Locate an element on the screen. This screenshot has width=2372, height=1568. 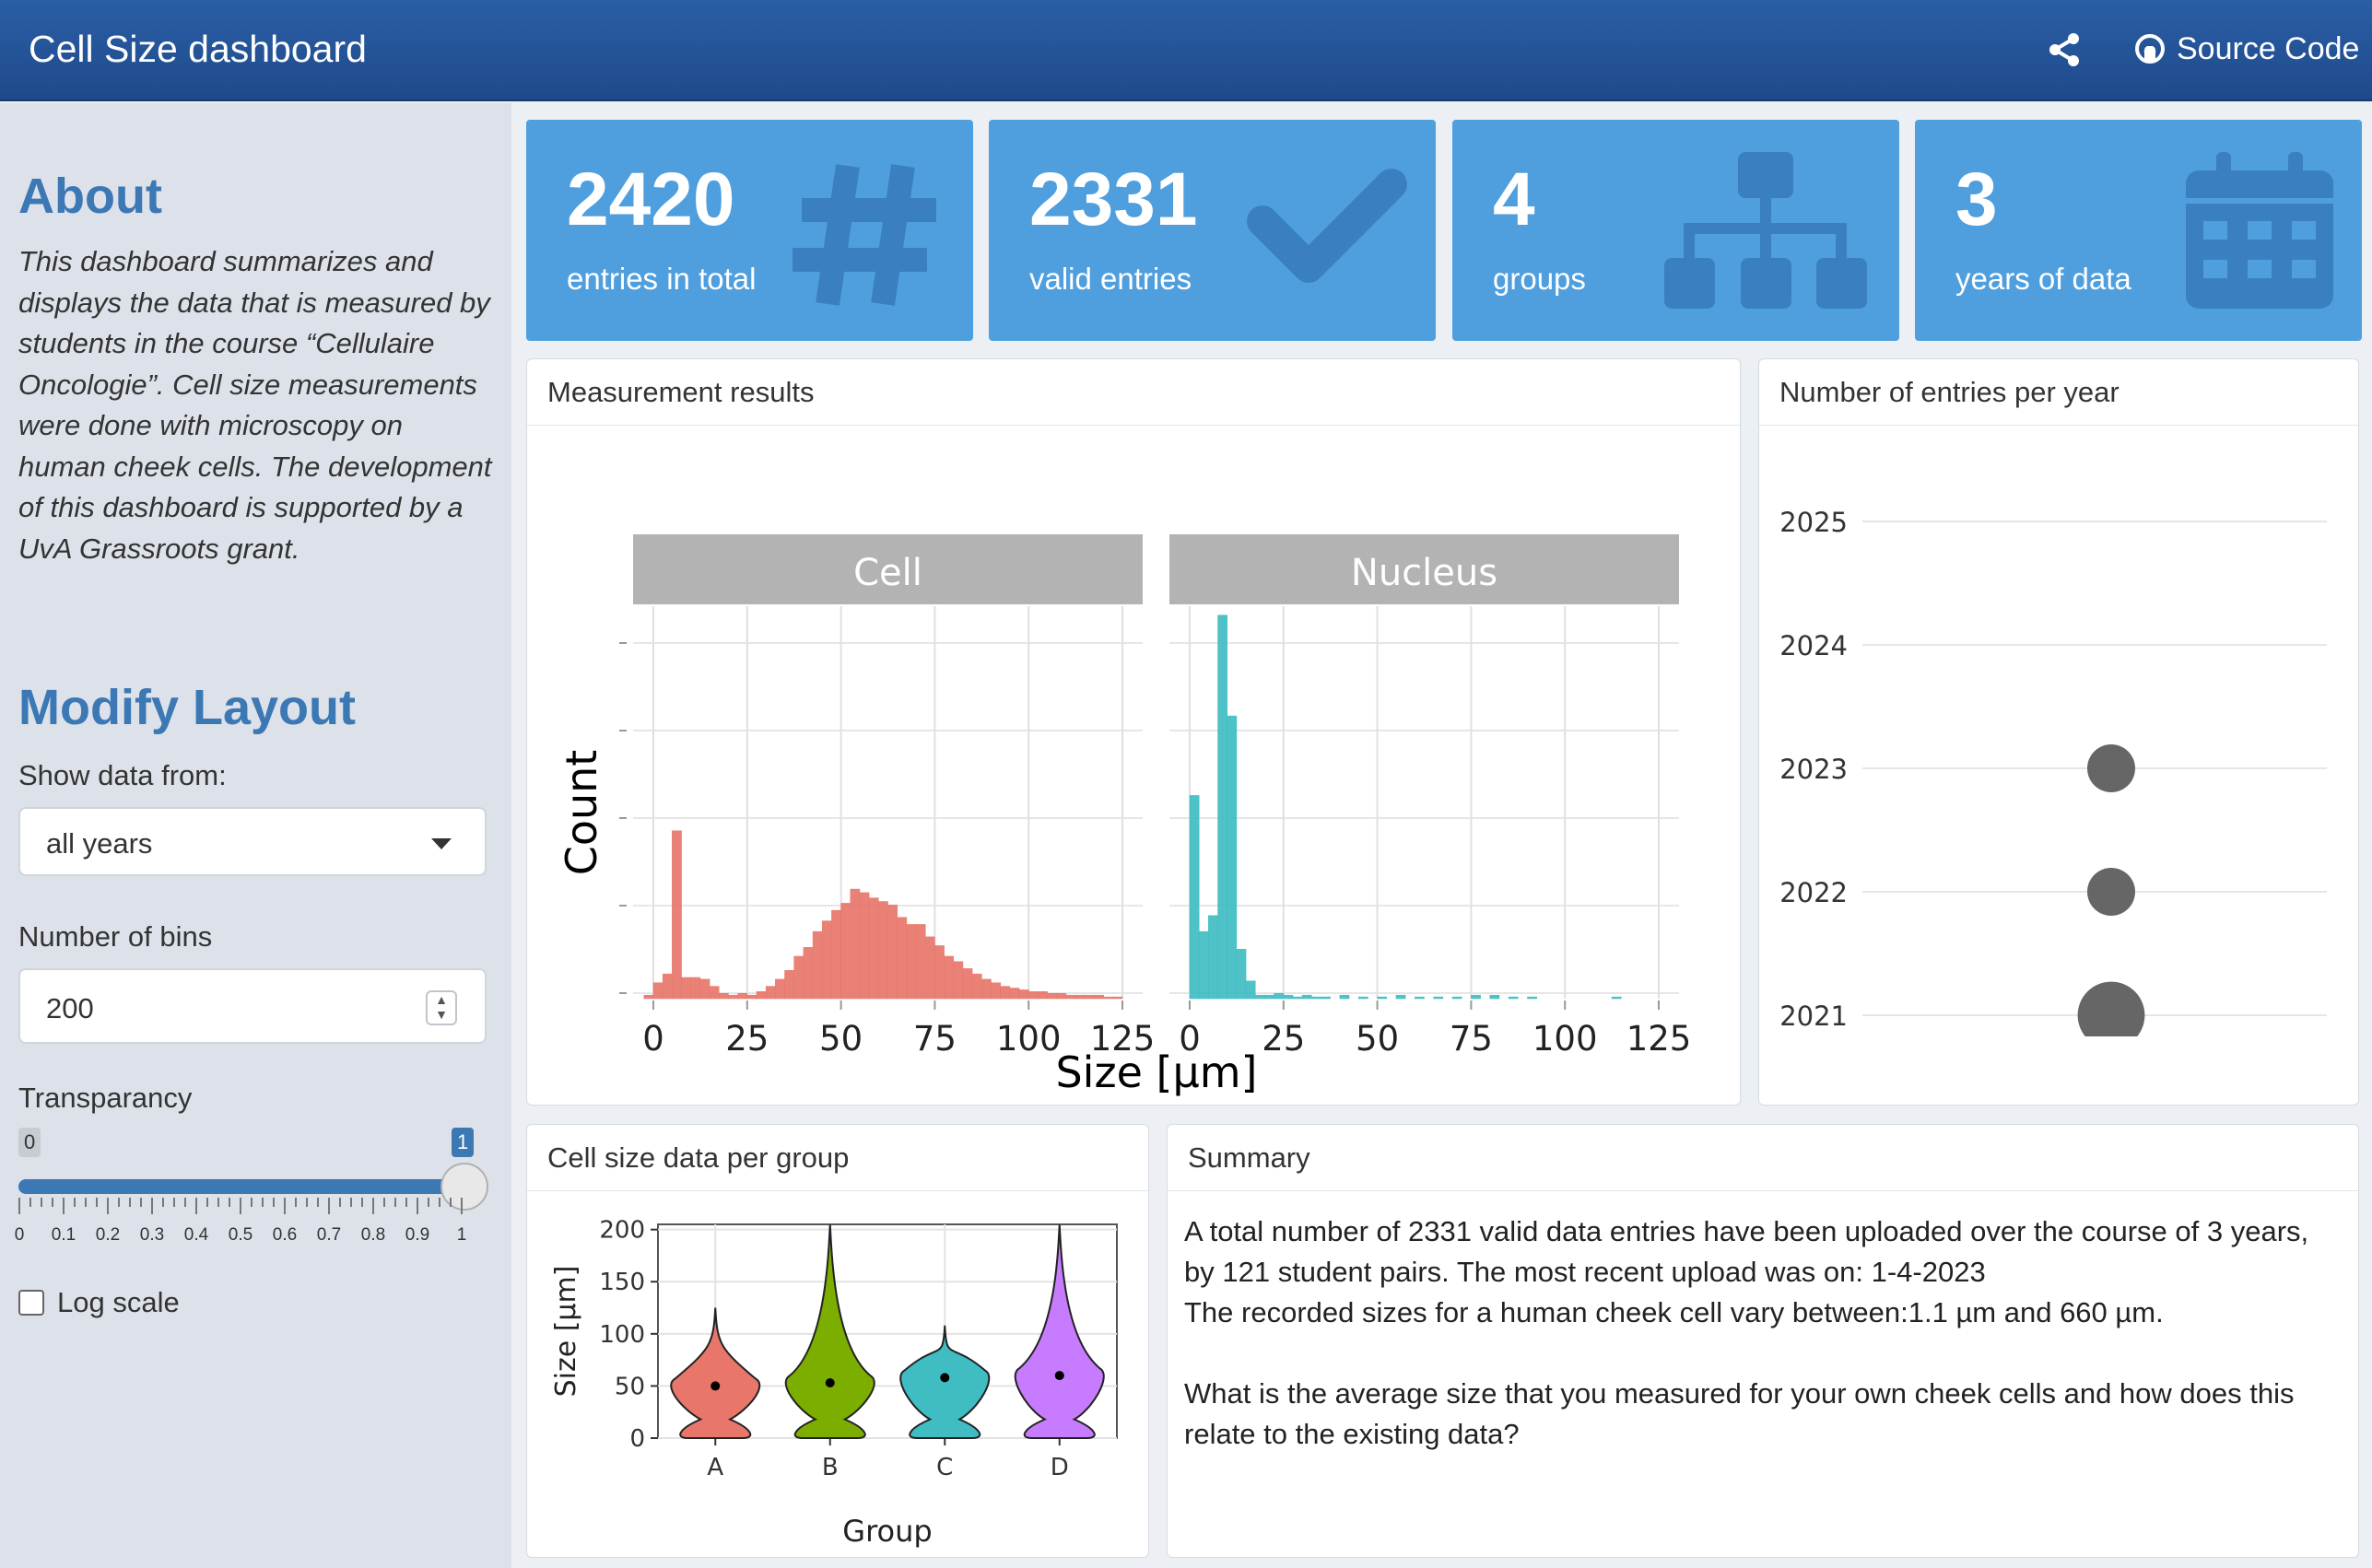
slider-tick-label: 0.3 is located at coordinates (152, 1235).